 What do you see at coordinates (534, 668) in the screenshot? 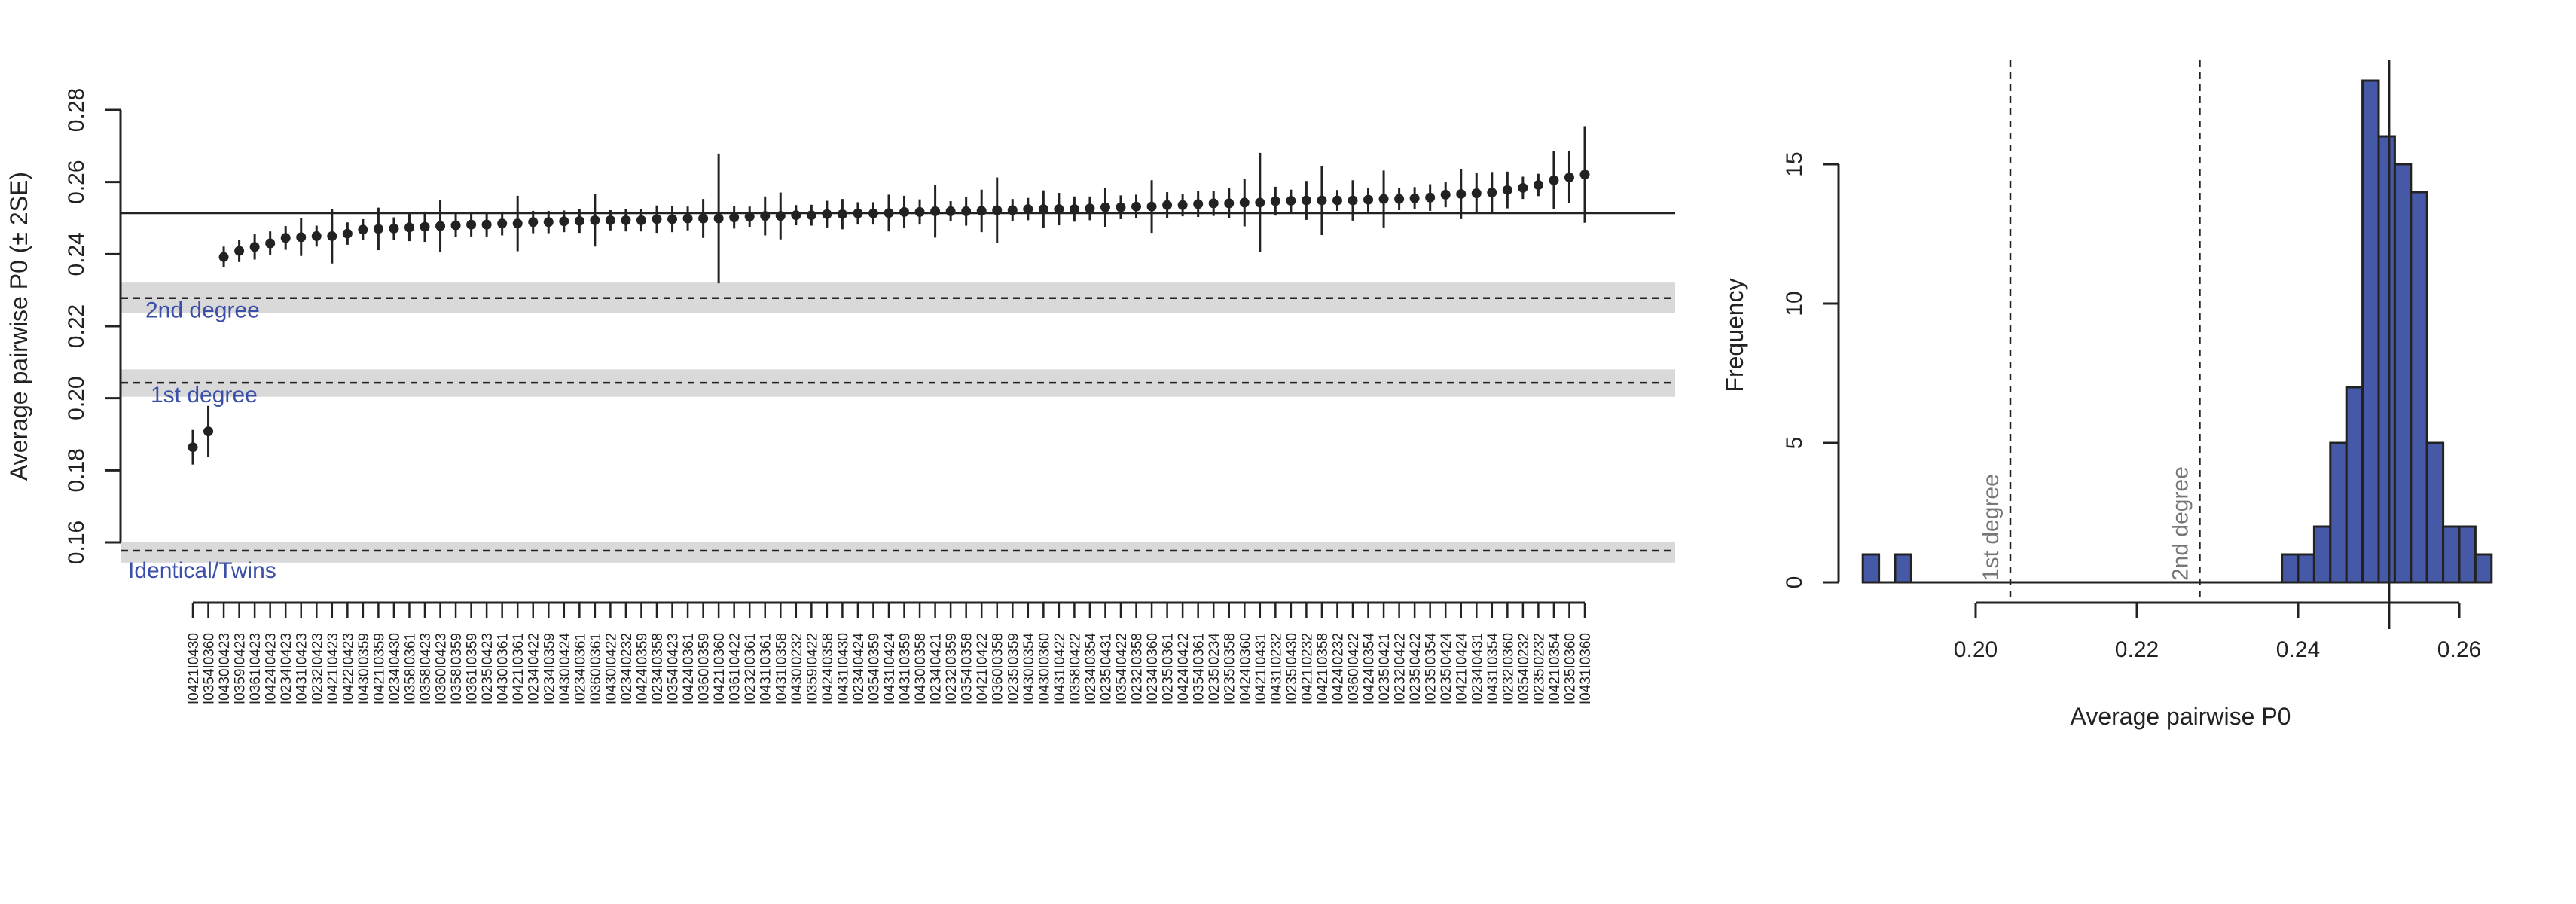
I see `x-tick-label: I0234I0422` at bounding box center [534, 668].